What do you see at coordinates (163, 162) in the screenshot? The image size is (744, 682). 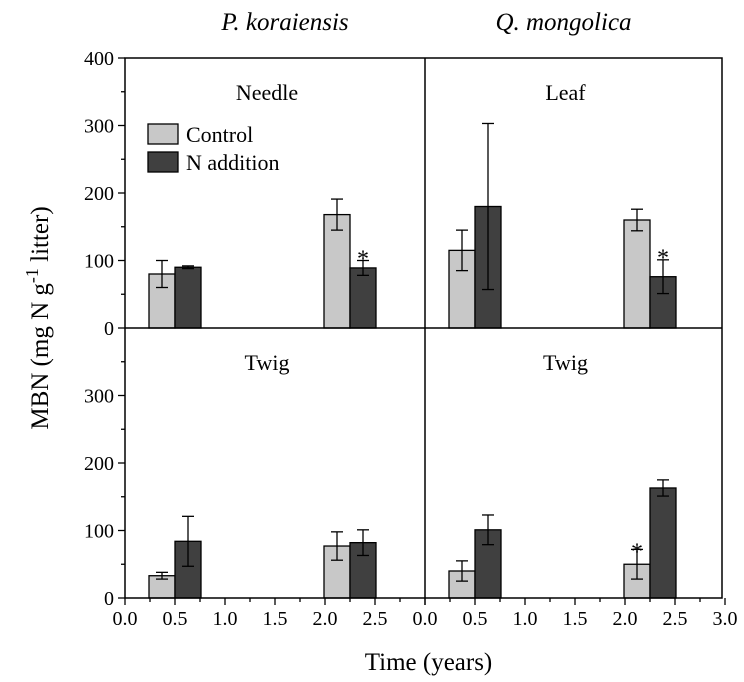 I see `legend-swatch-n-addition` at bounding box center [163, 162].